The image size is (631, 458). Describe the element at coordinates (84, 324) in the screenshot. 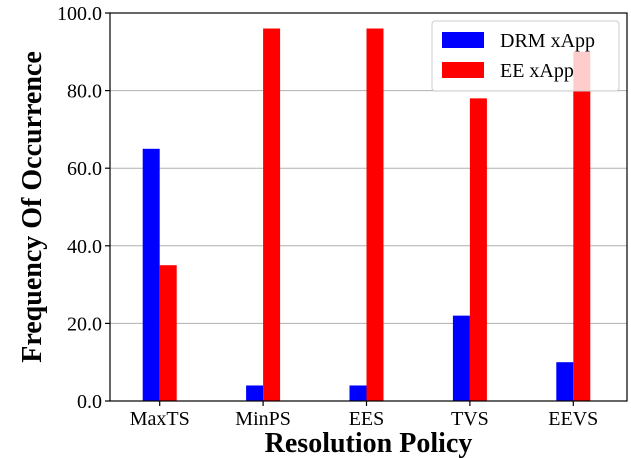

I see `y-tick-label: 20.0` at that location.